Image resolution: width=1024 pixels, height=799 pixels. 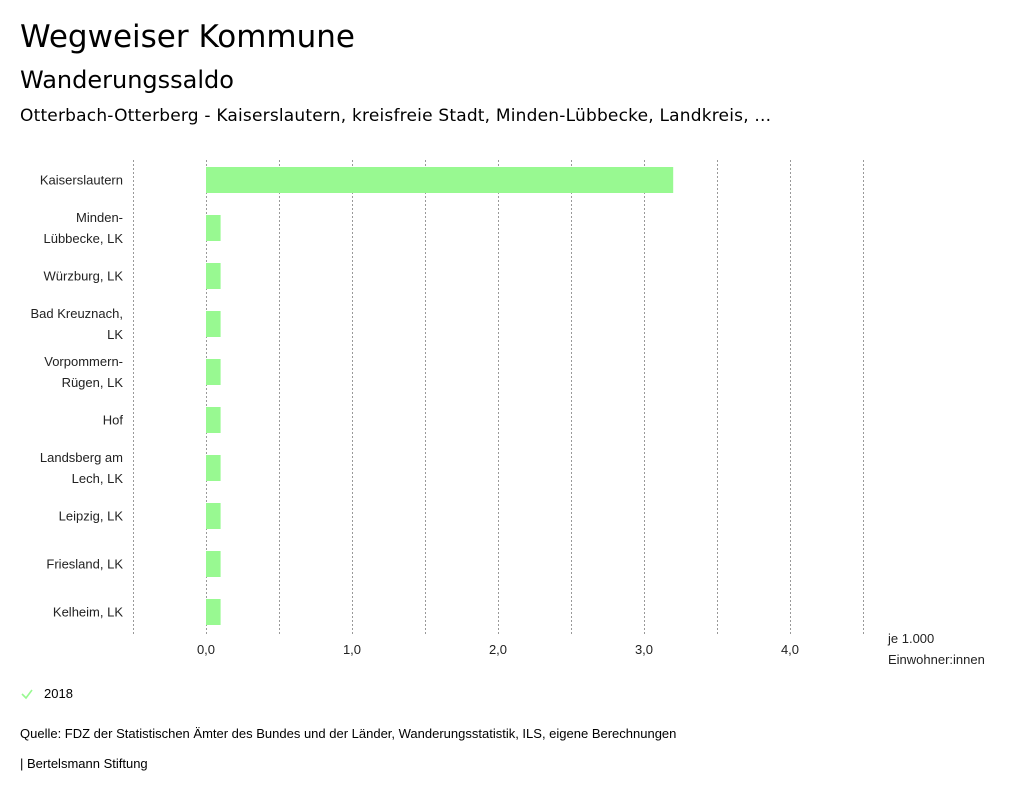 What do you see at coordinates (81, 180) in the screenshot?
I see `category-label: Kaiserslautern` at bounding box center [81, 180].